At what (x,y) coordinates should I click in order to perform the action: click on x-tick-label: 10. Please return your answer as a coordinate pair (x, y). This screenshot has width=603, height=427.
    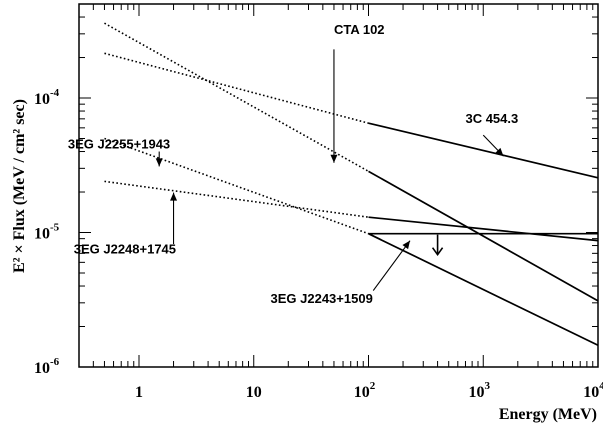
    Looking at the image, I should click on (254, 392).